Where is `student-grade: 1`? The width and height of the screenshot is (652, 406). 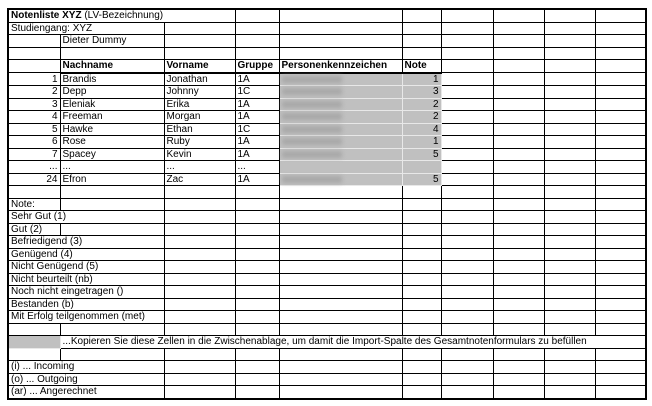
student-grade: 1 is located at coordinates (421, 79).